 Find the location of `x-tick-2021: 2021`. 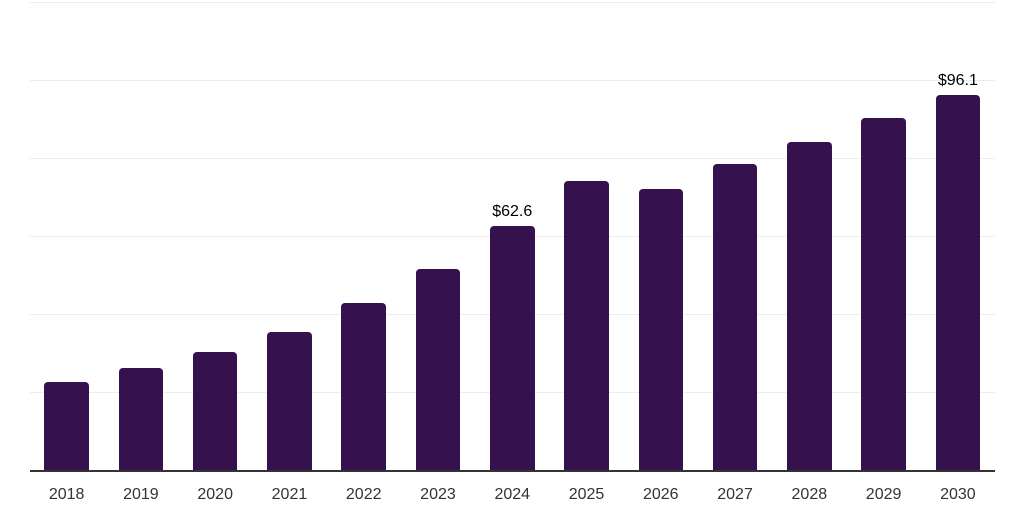

x-tick-2021: 2021 is located at coordinates (289, 494).